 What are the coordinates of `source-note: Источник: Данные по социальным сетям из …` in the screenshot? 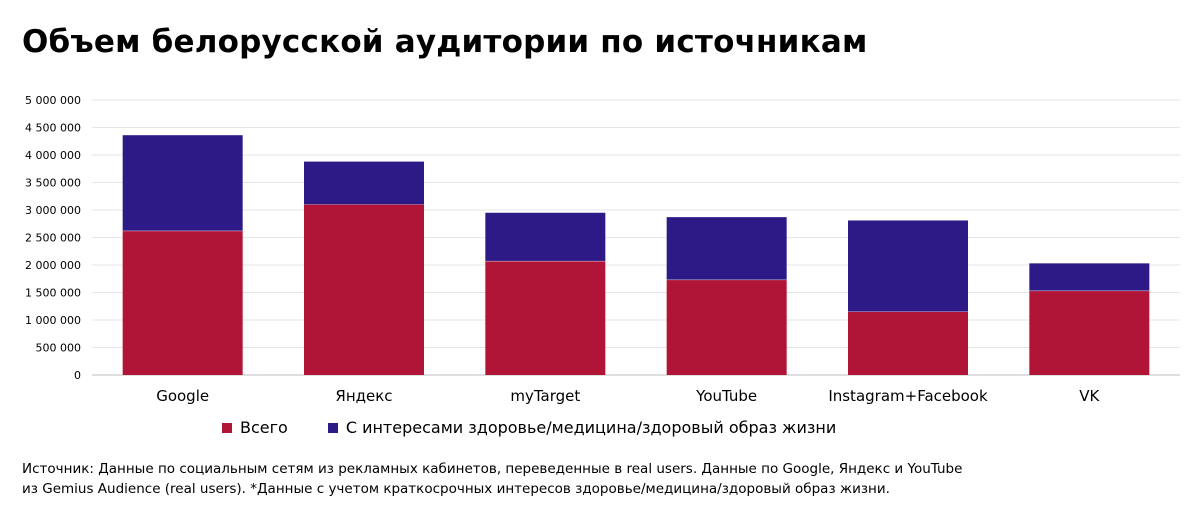 It's located at (592, 479).